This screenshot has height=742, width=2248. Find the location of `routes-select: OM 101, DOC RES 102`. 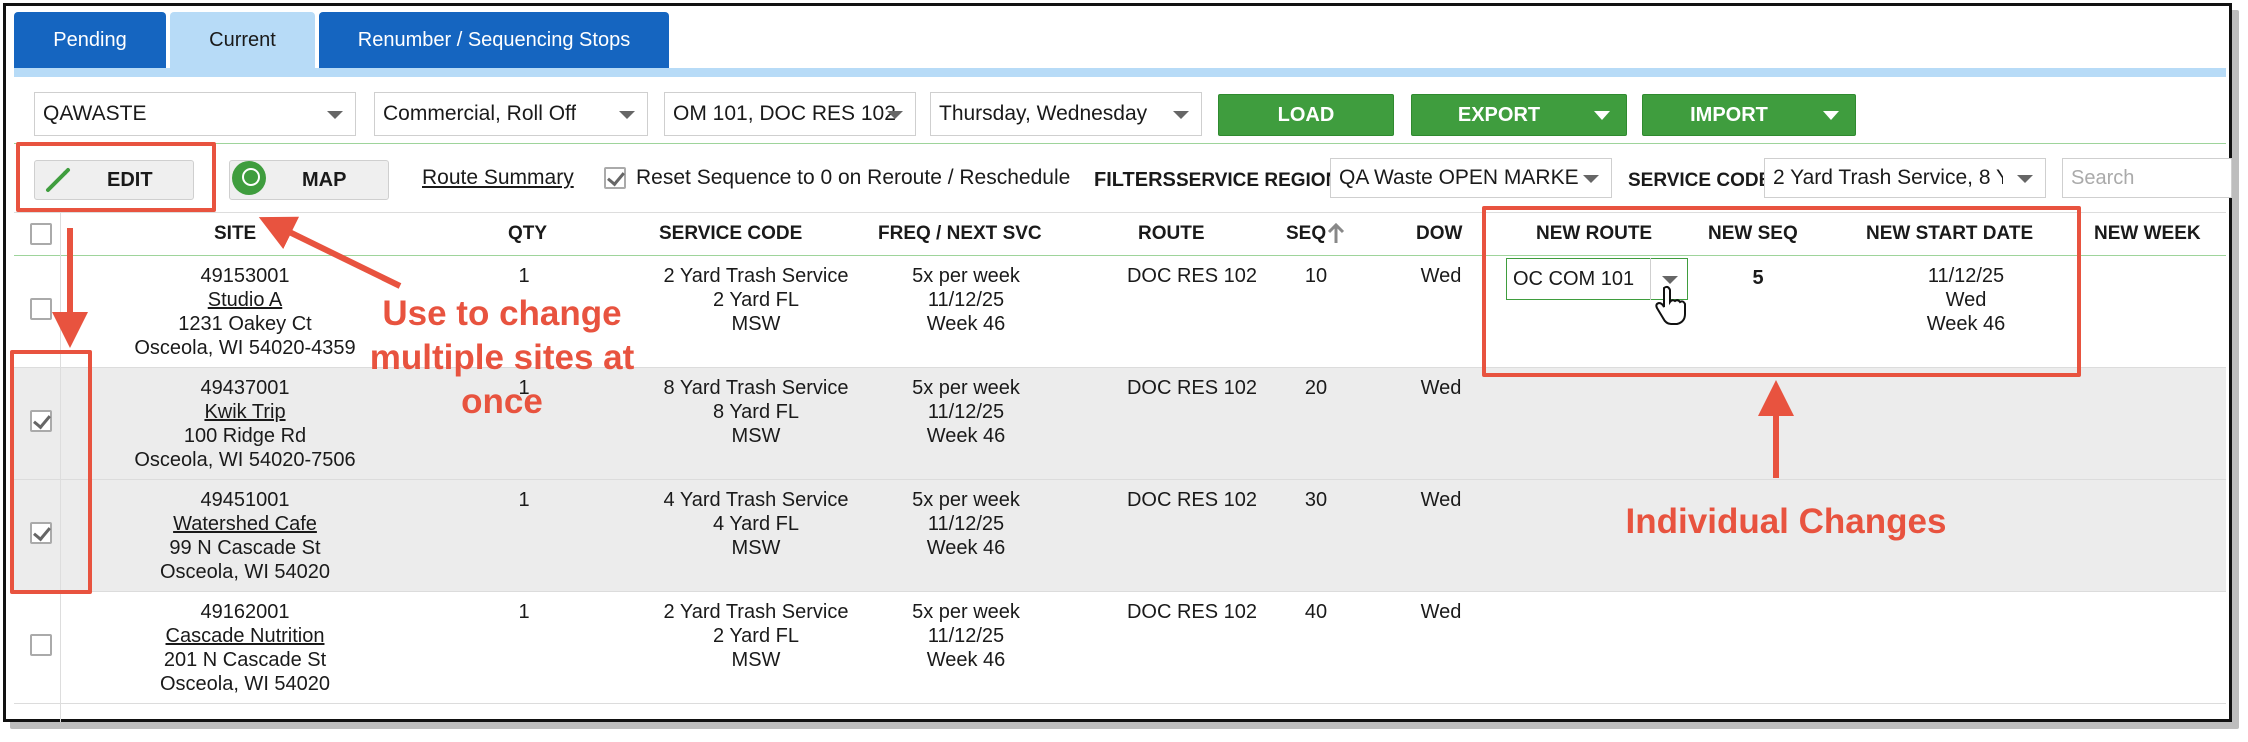

routes-select: OM 101, DOC RES 102 is located at coordinates (790, 114).